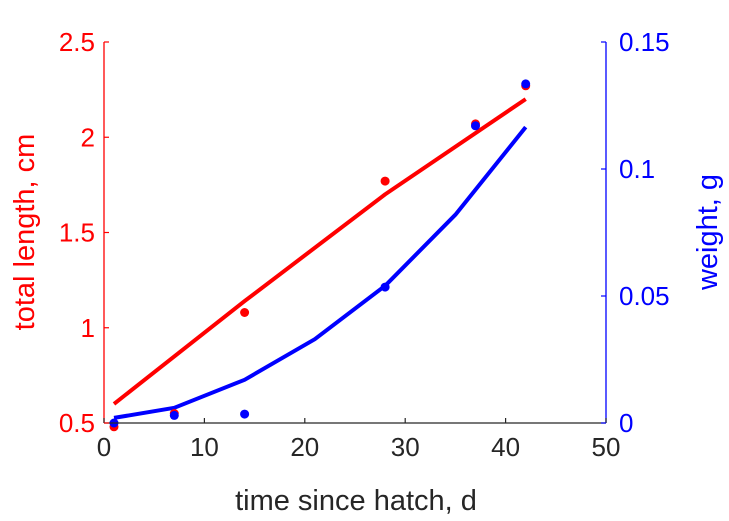 This screenshot has width=729, height=521. I want to click on x-tick-label: 10, so click(204, 447).